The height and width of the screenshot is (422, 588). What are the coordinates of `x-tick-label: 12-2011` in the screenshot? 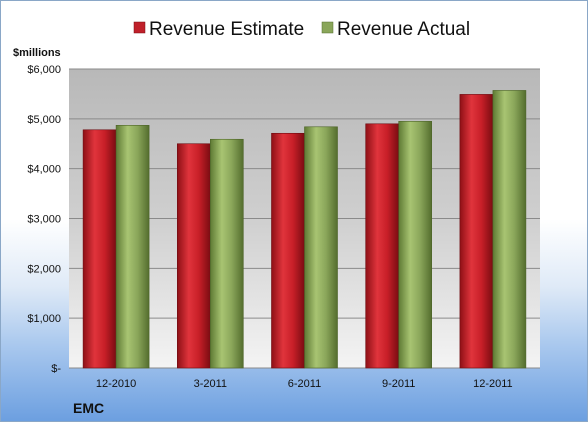 It's located at (493, 384).